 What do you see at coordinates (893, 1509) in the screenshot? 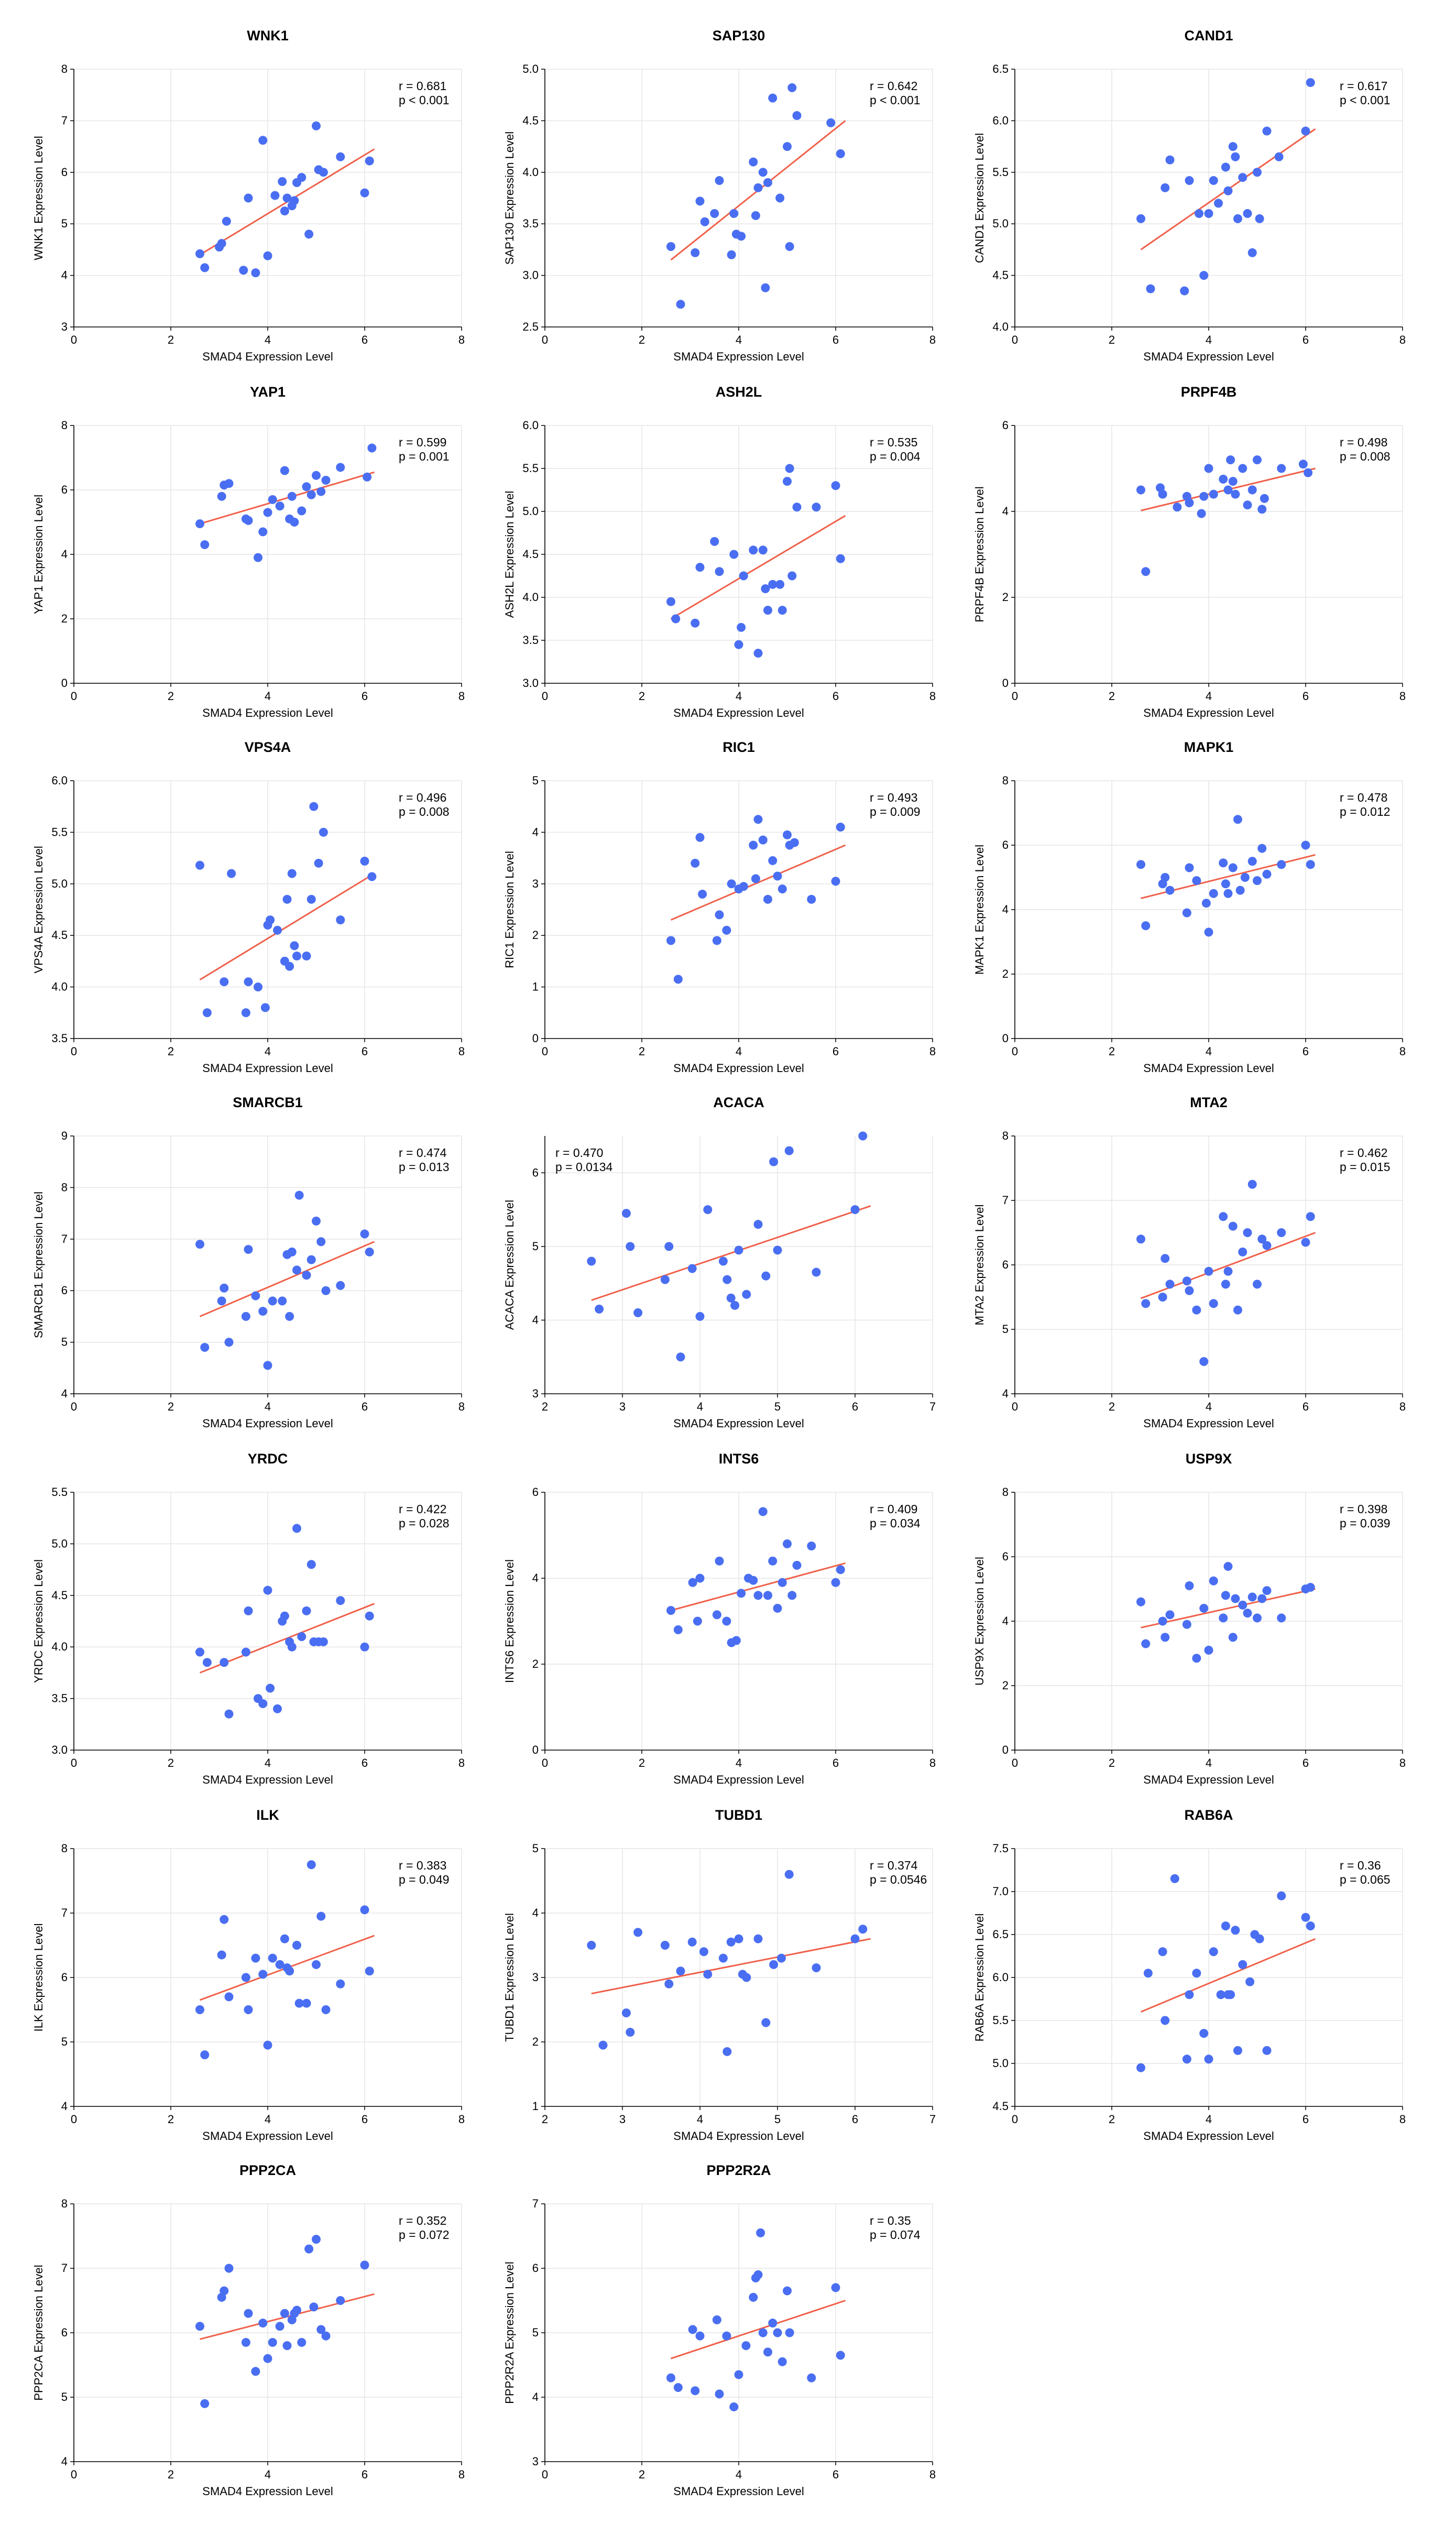
I see `r-value-label: r = 0.409` at bounding box center [893, 1509].